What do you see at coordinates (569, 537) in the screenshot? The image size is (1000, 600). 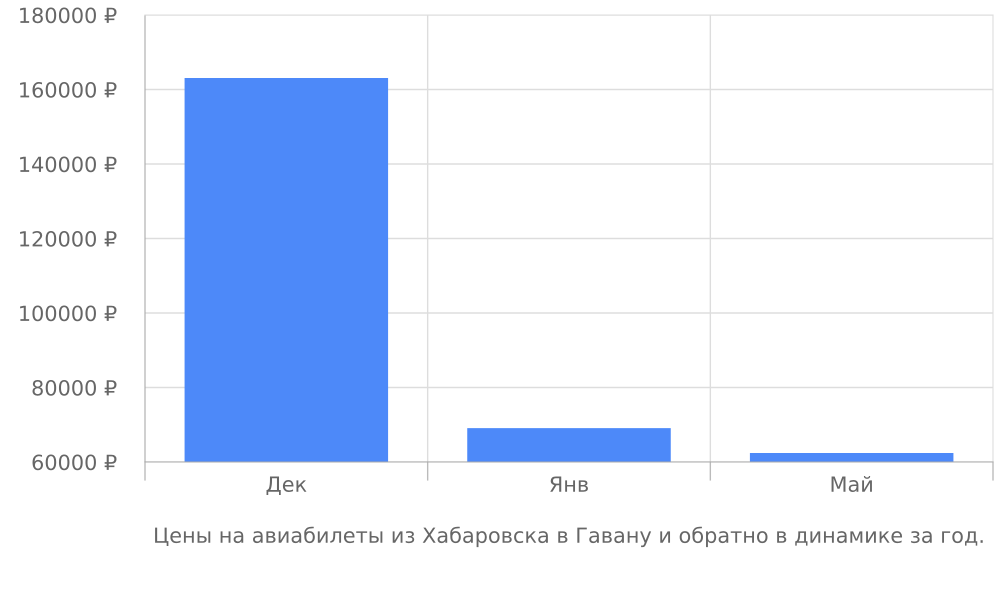 I see `x-axis-title: Цены на авиабилеты из Хабаровска в Гавану и обратно в динамике за год.` at bounding box center [569, 537].